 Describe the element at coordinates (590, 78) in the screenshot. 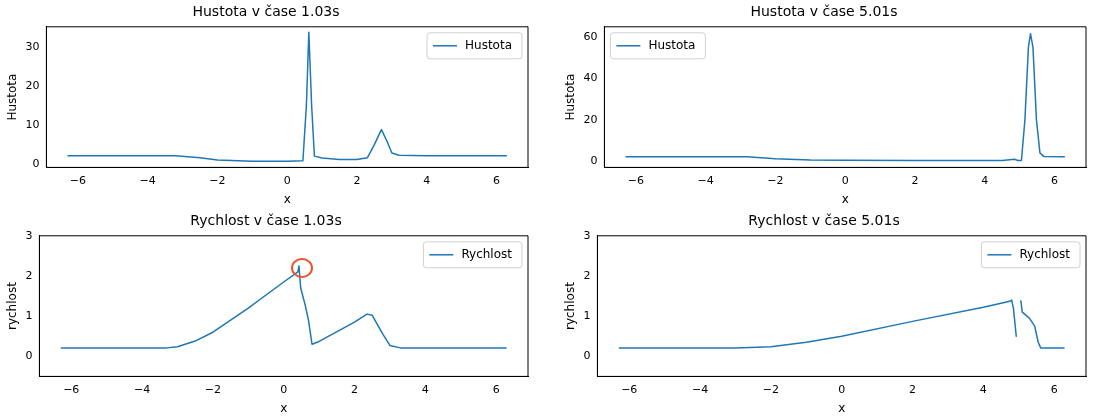

I see `y-tick-label: 40` at that location.